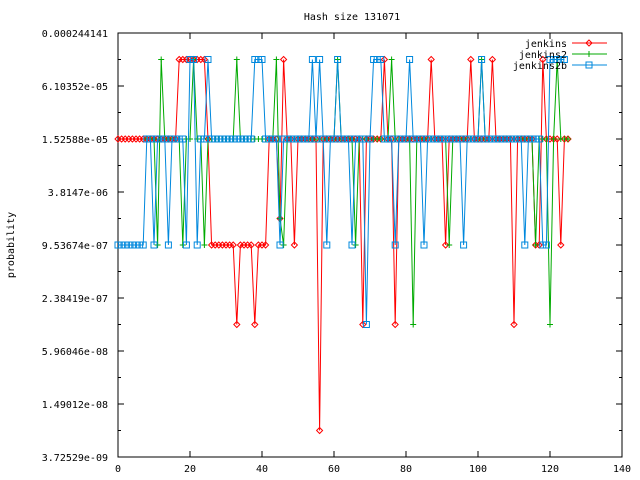 This screenshot has height=480, width=640. What do you see at coordinates (589, 65) in the screenshot?
I see `legend-marker-jenkins2b` at bounding box center [589, 65].